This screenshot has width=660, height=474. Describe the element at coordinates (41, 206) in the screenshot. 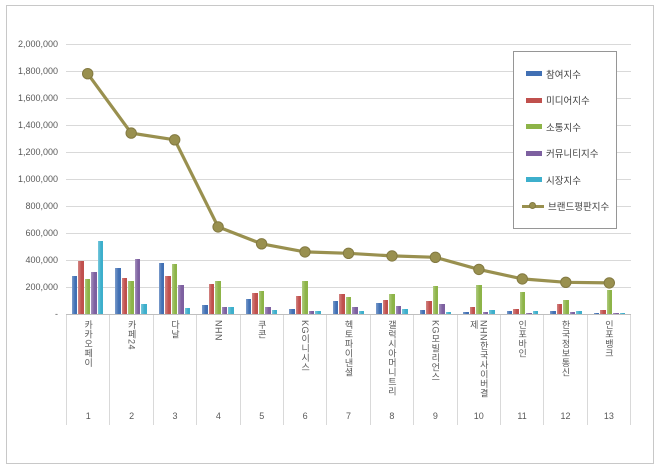

I see `y-axis-label: 800,000` at that location.